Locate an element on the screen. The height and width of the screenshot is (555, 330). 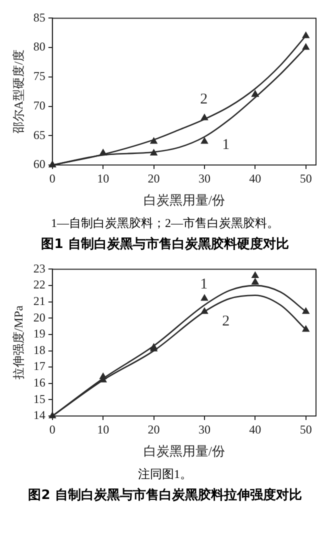
y-tick-label: 17 is located at coordinates (39, 366).